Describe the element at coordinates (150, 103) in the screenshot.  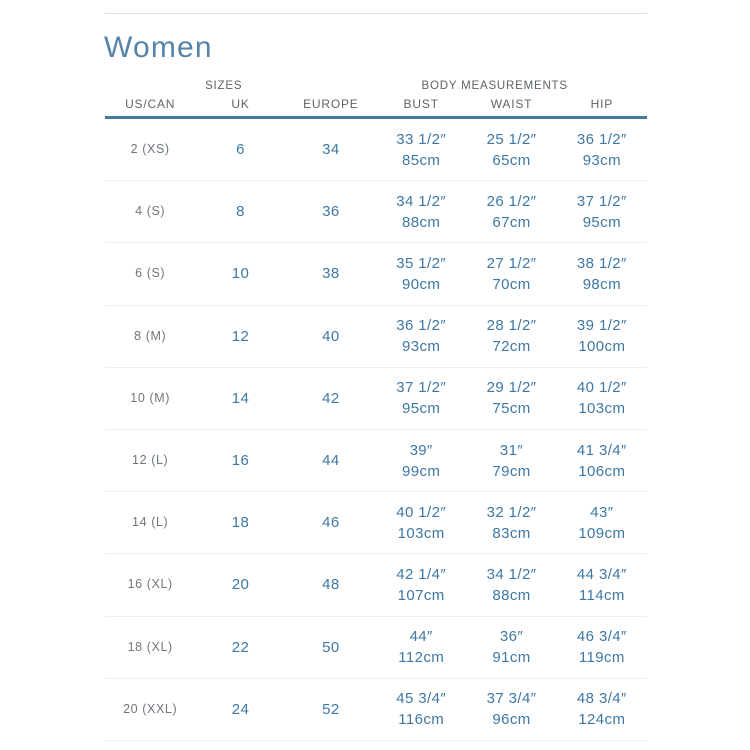
I see `column-header-us-can: US/CAN` at that location.